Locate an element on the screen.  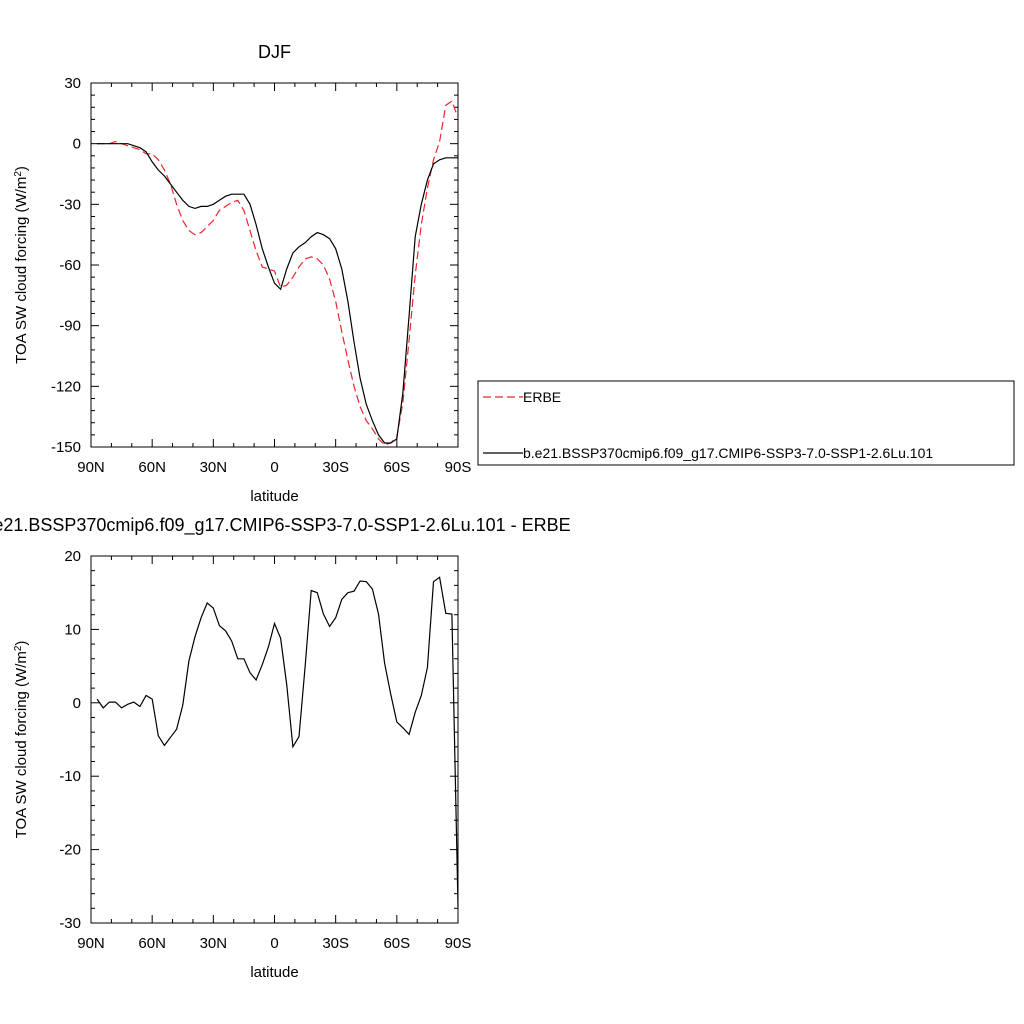
bottom-chart-y-axis-label: TOA SW cloud forcing (W/m2) is located at coordinates (22, 740).